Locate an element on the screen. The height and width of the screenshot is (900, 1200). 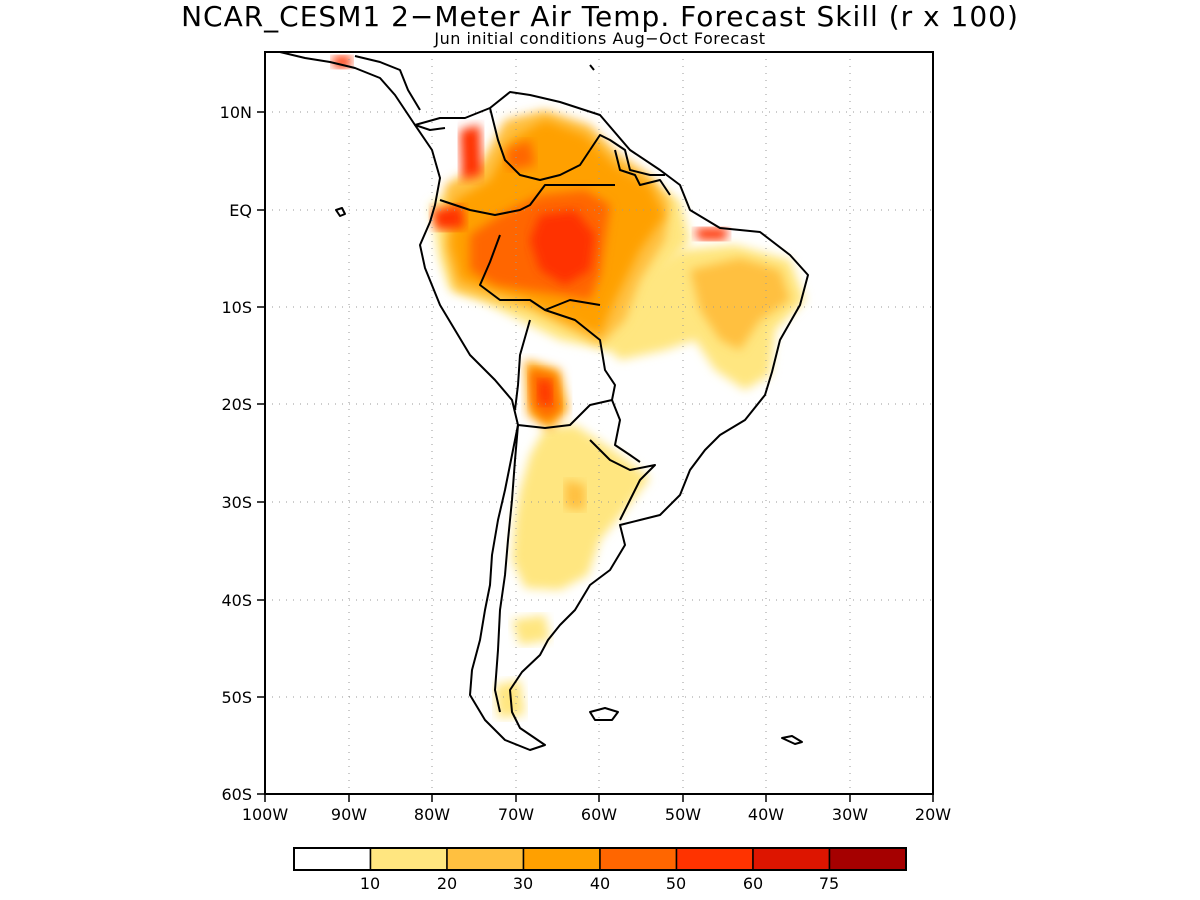
skill-region-colombia-west is located at coordinates (471, 152).